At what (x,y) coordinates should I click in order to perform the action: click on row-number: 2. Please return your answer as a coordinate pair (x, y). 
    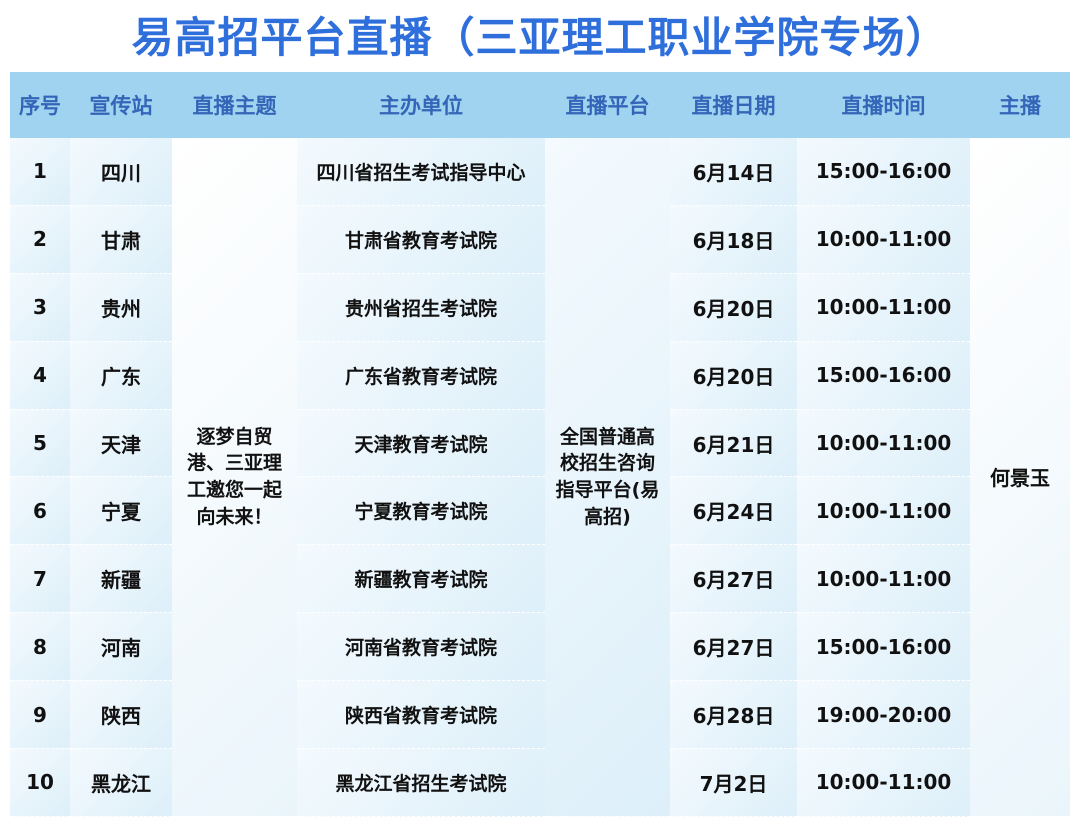
    Looking at the image, I should click on (40, 239).